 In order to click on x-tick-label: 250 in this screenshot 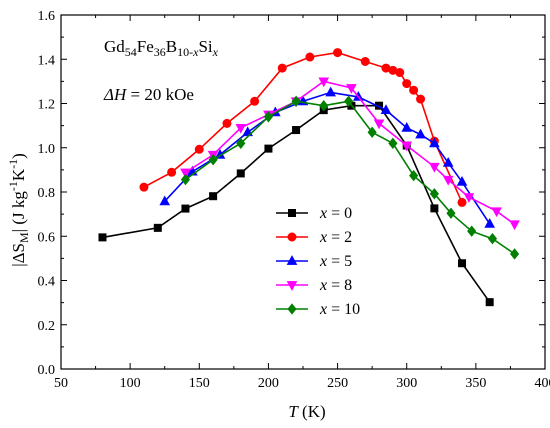, I will do `click(337, 383)`.